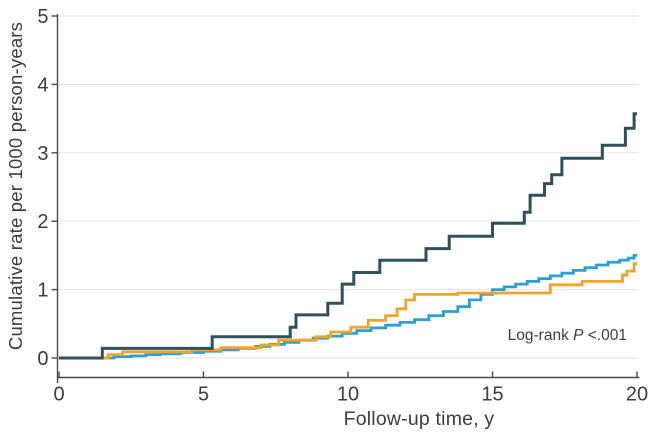  I want to click on y-tick-label: 2, so click(42, 222).